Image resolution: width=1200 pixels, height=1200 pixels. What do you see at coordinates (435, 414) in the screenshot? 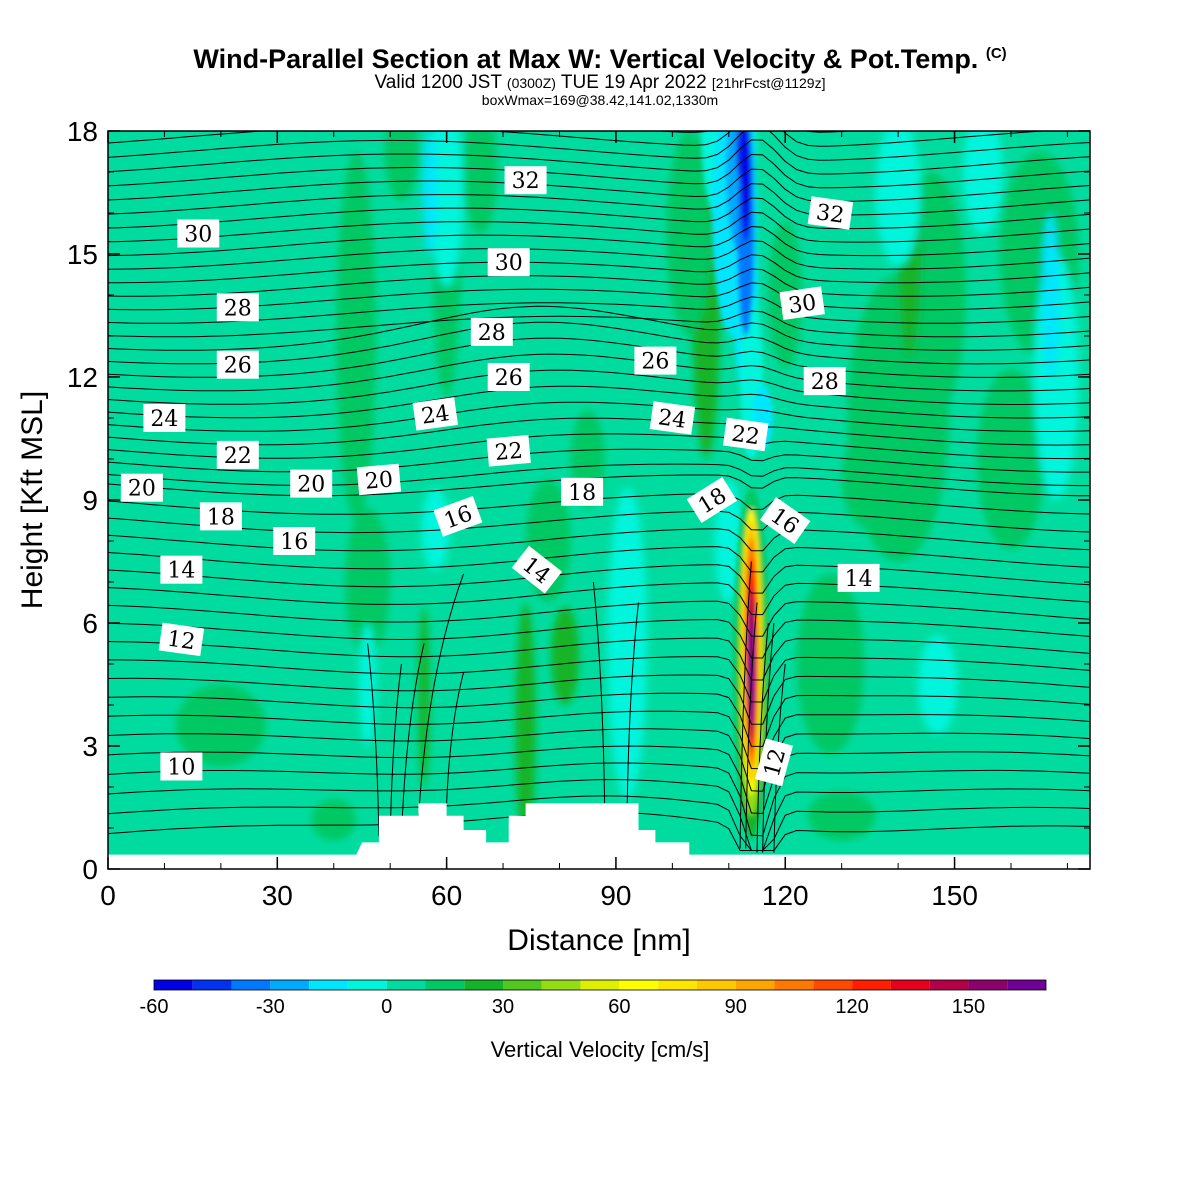
I see `theta-label: 24` at bounding box center [435, 414].